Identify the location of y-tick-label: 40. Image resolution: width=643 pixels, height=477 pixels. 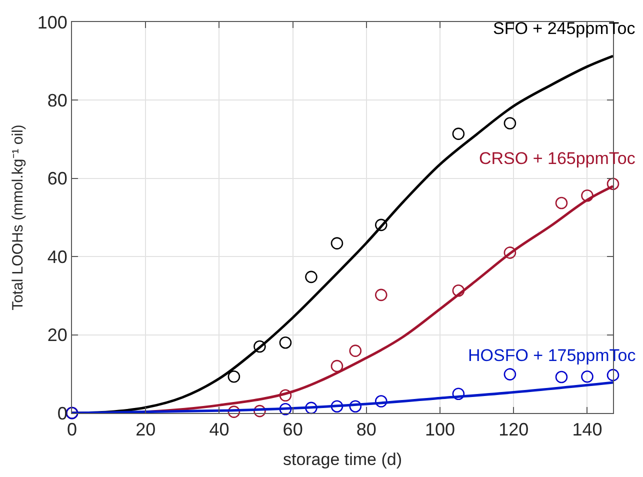
(57, 256).